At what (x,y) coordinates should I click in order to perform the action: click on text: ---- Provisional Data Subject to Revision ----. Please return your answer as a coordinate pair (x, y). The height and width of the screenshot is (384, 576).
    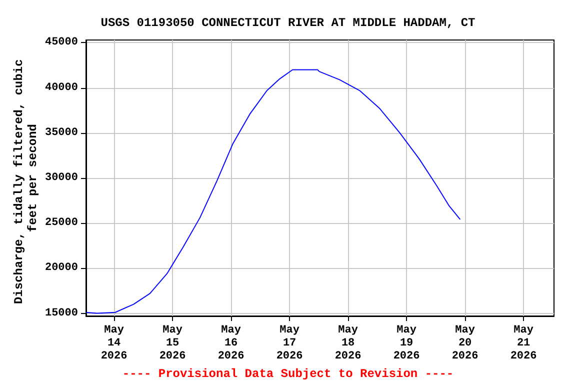
    Looking at the image, I should click on (288, 374).